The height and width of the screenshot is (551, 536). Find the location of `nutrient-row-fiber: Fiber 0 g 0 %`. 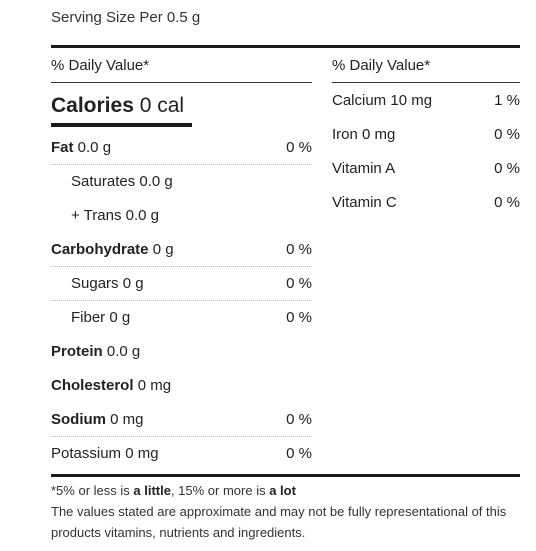

nutrient-row-fiber: Fiber 0 g 0 % is located at coordinates (181, 318).